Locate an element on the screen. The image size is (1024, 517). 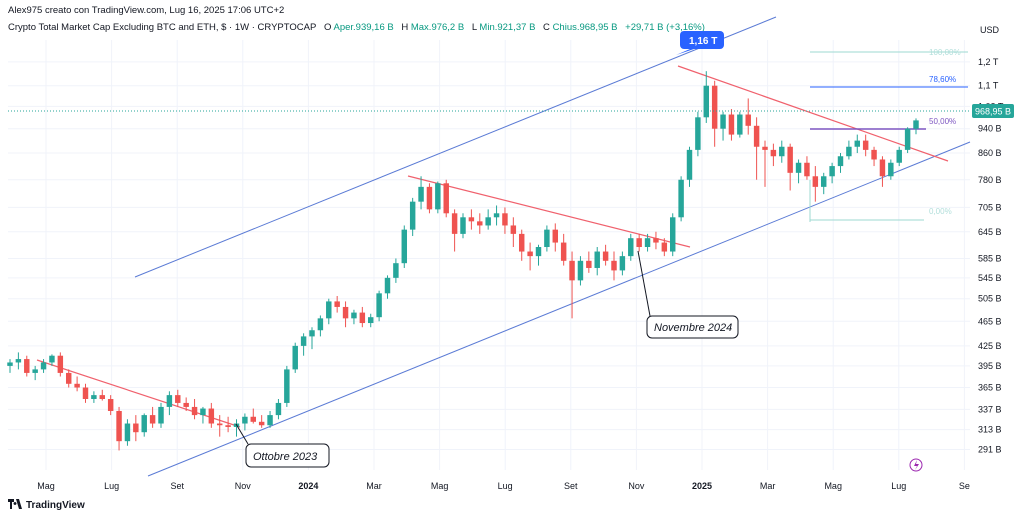
footer-brand-text: TradingView is located at coordinates (55, 505).